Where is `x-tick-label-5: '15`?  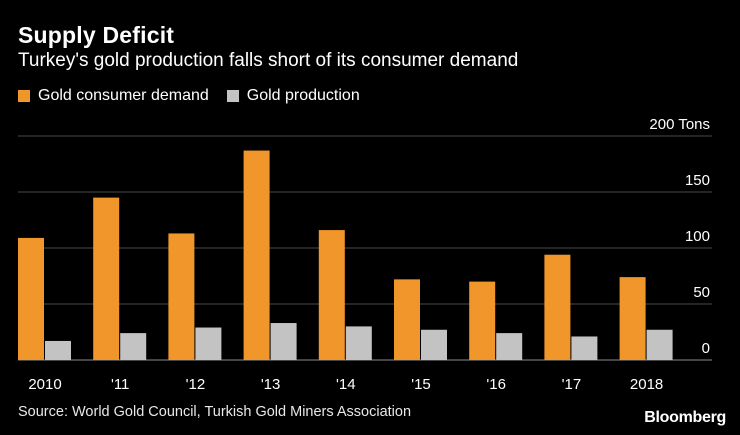
x-tick-label-5: '15 is located at coordinates (421, 384).